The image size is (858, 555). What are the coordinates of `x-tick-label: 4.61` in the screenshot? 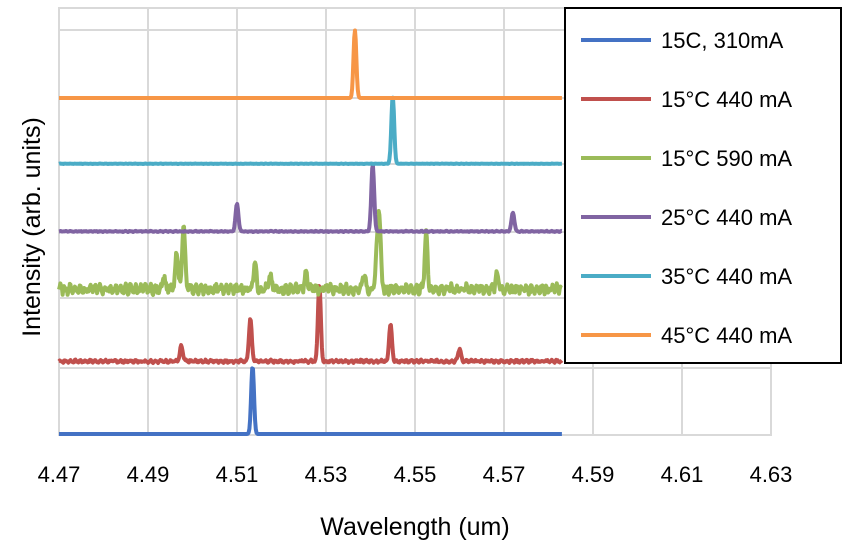 It's located at (682, 474).